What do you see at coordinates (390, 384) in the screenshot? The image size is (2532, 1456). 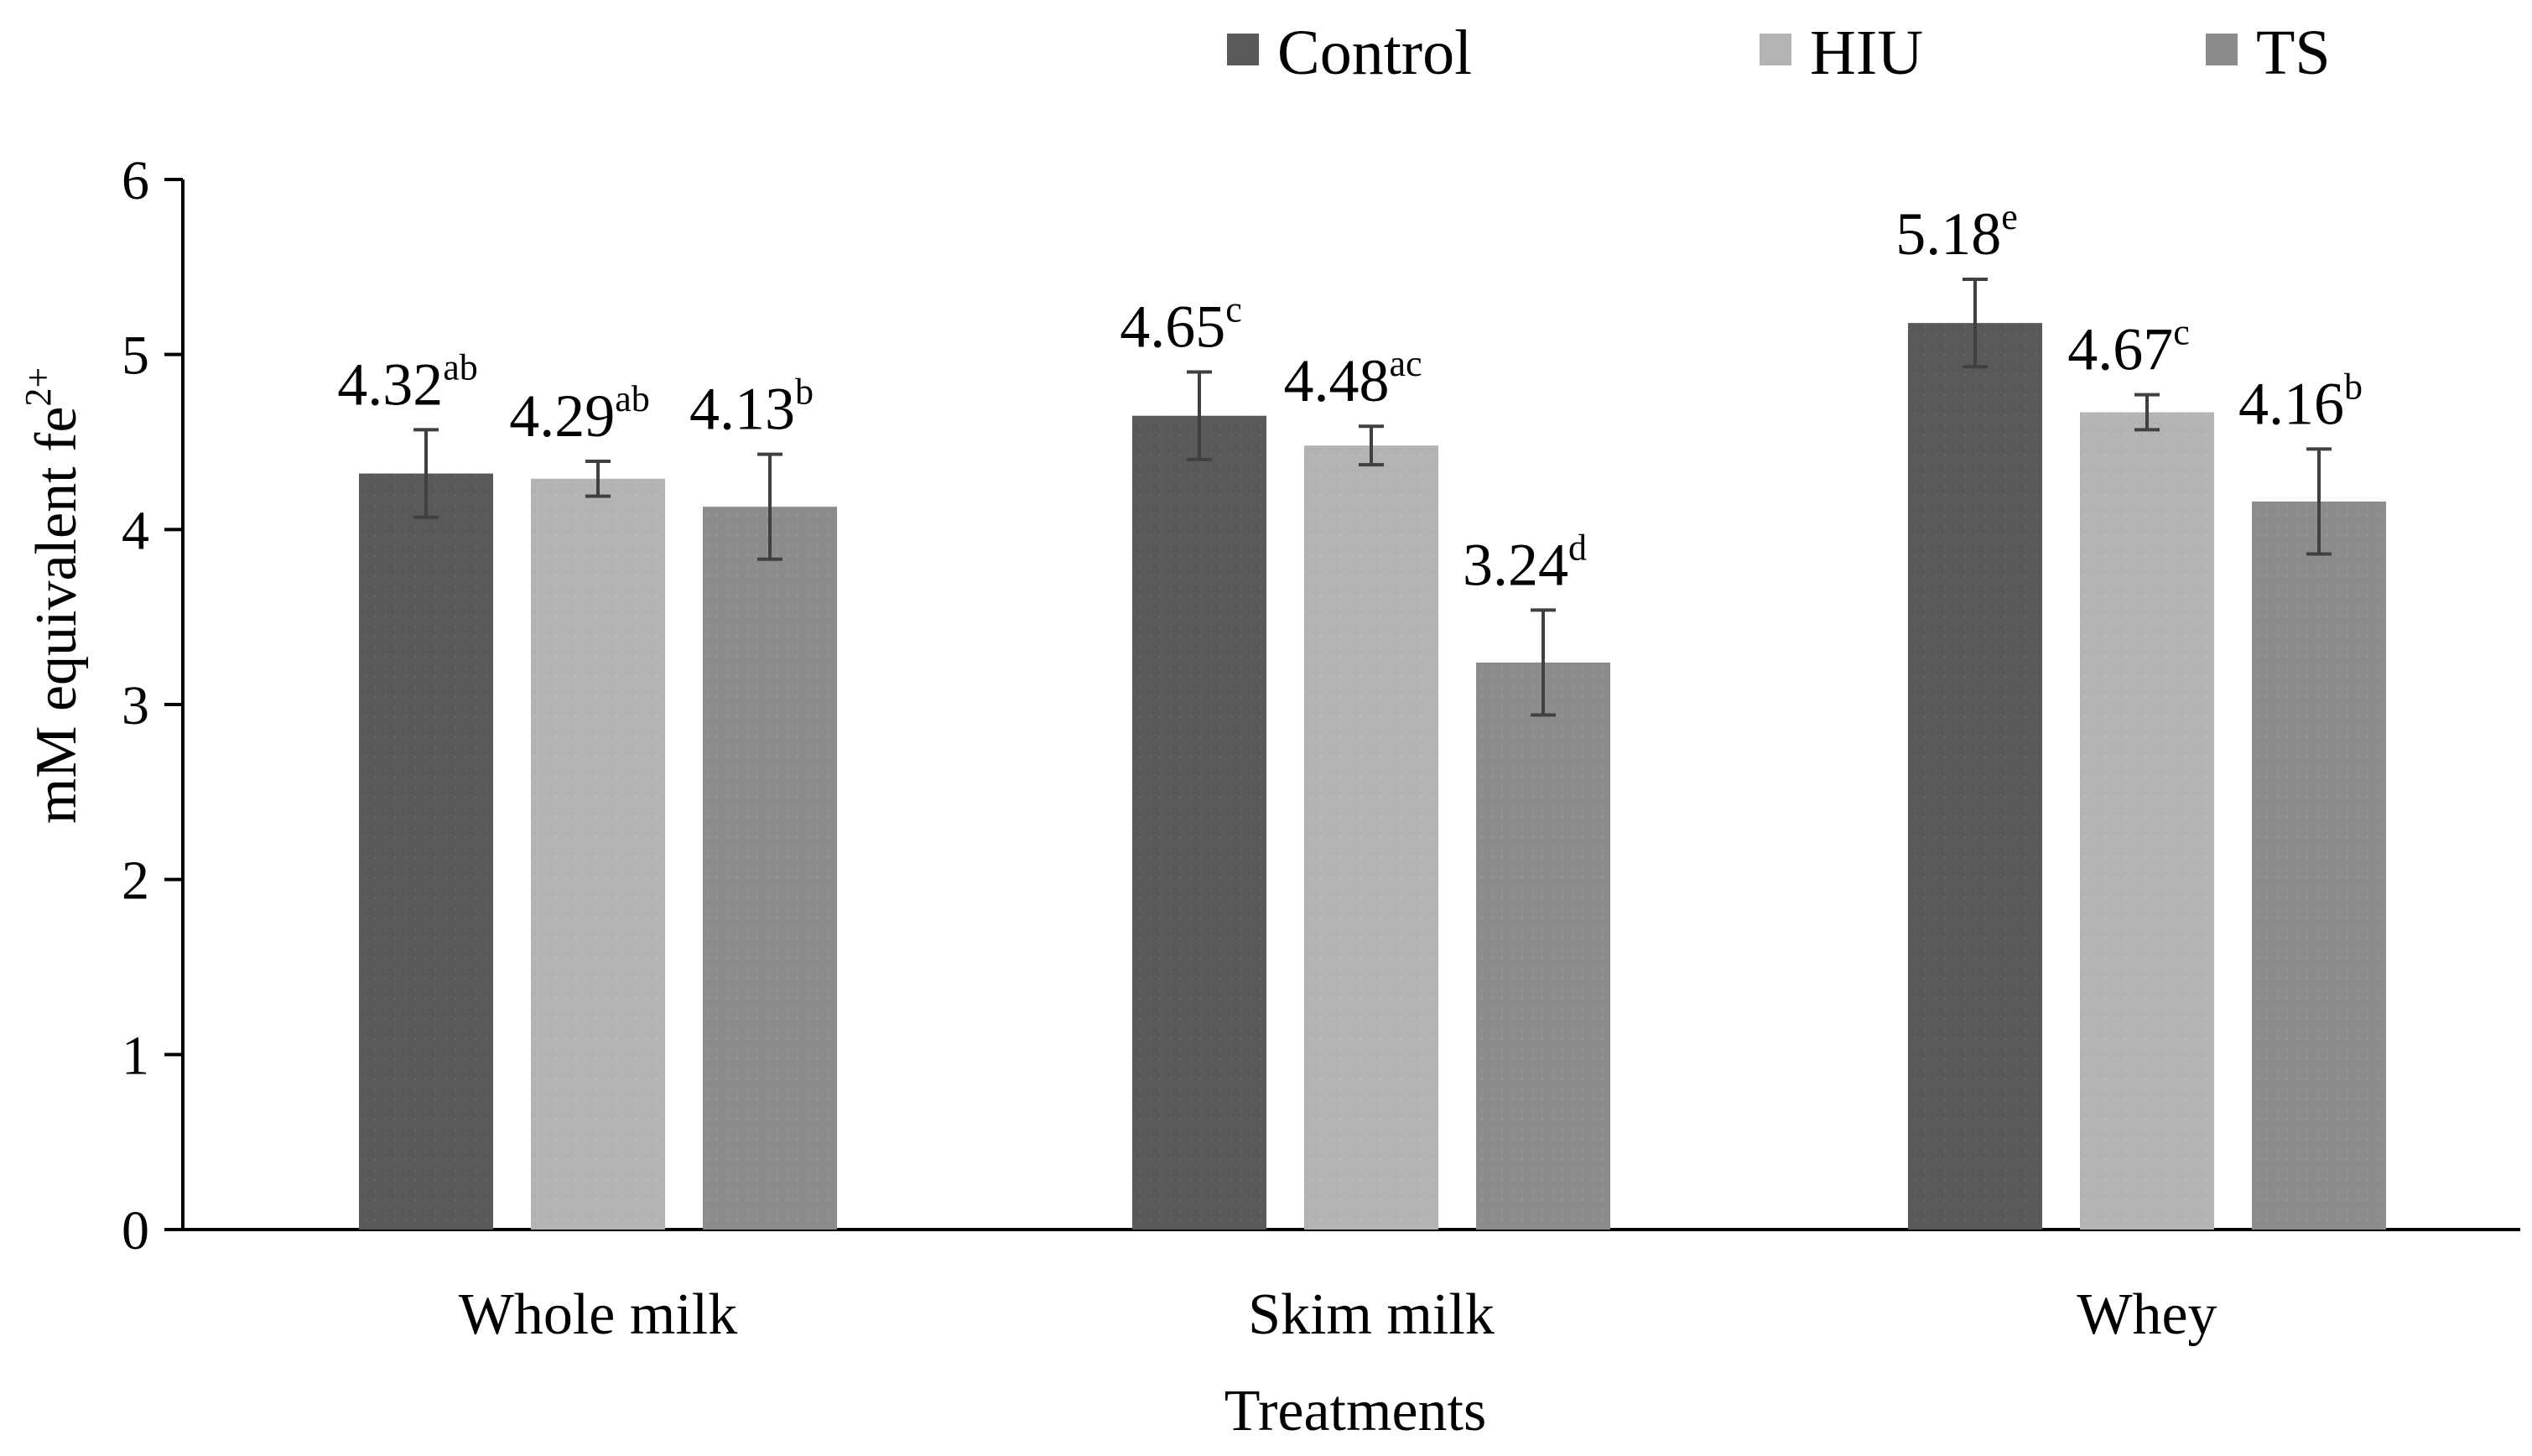 I see `data-label-value: 4.32` at bounding box center [390, 384].